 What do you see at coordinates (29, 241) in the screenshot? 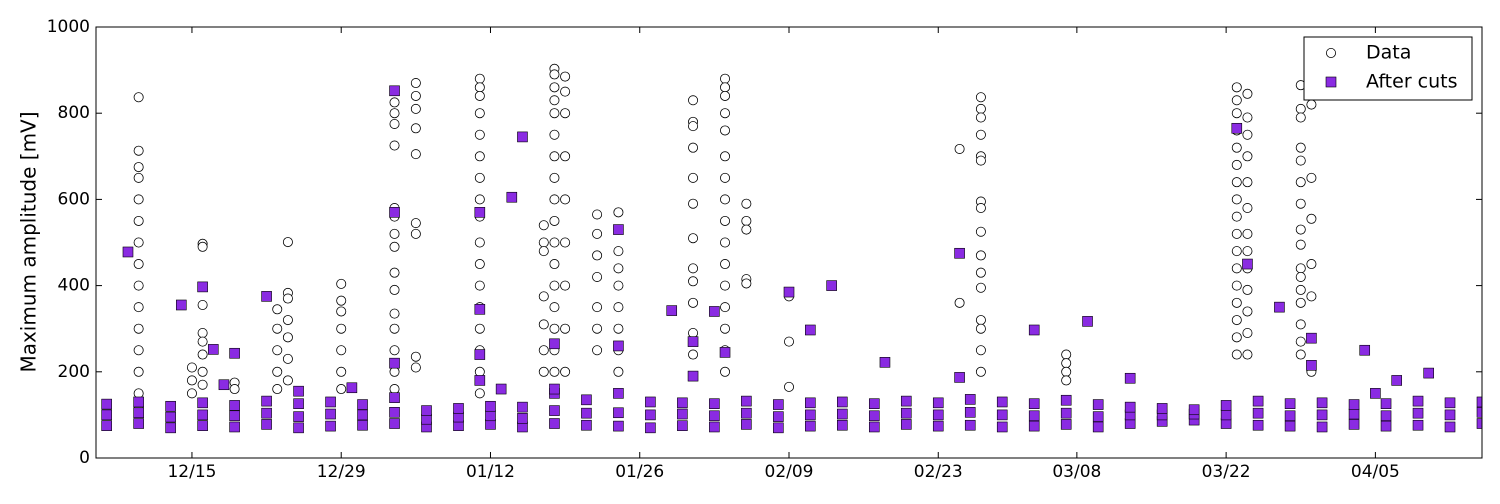
I see `y-axis-label: Maximum amplitude [mV]` at bounding box center [29, 241].